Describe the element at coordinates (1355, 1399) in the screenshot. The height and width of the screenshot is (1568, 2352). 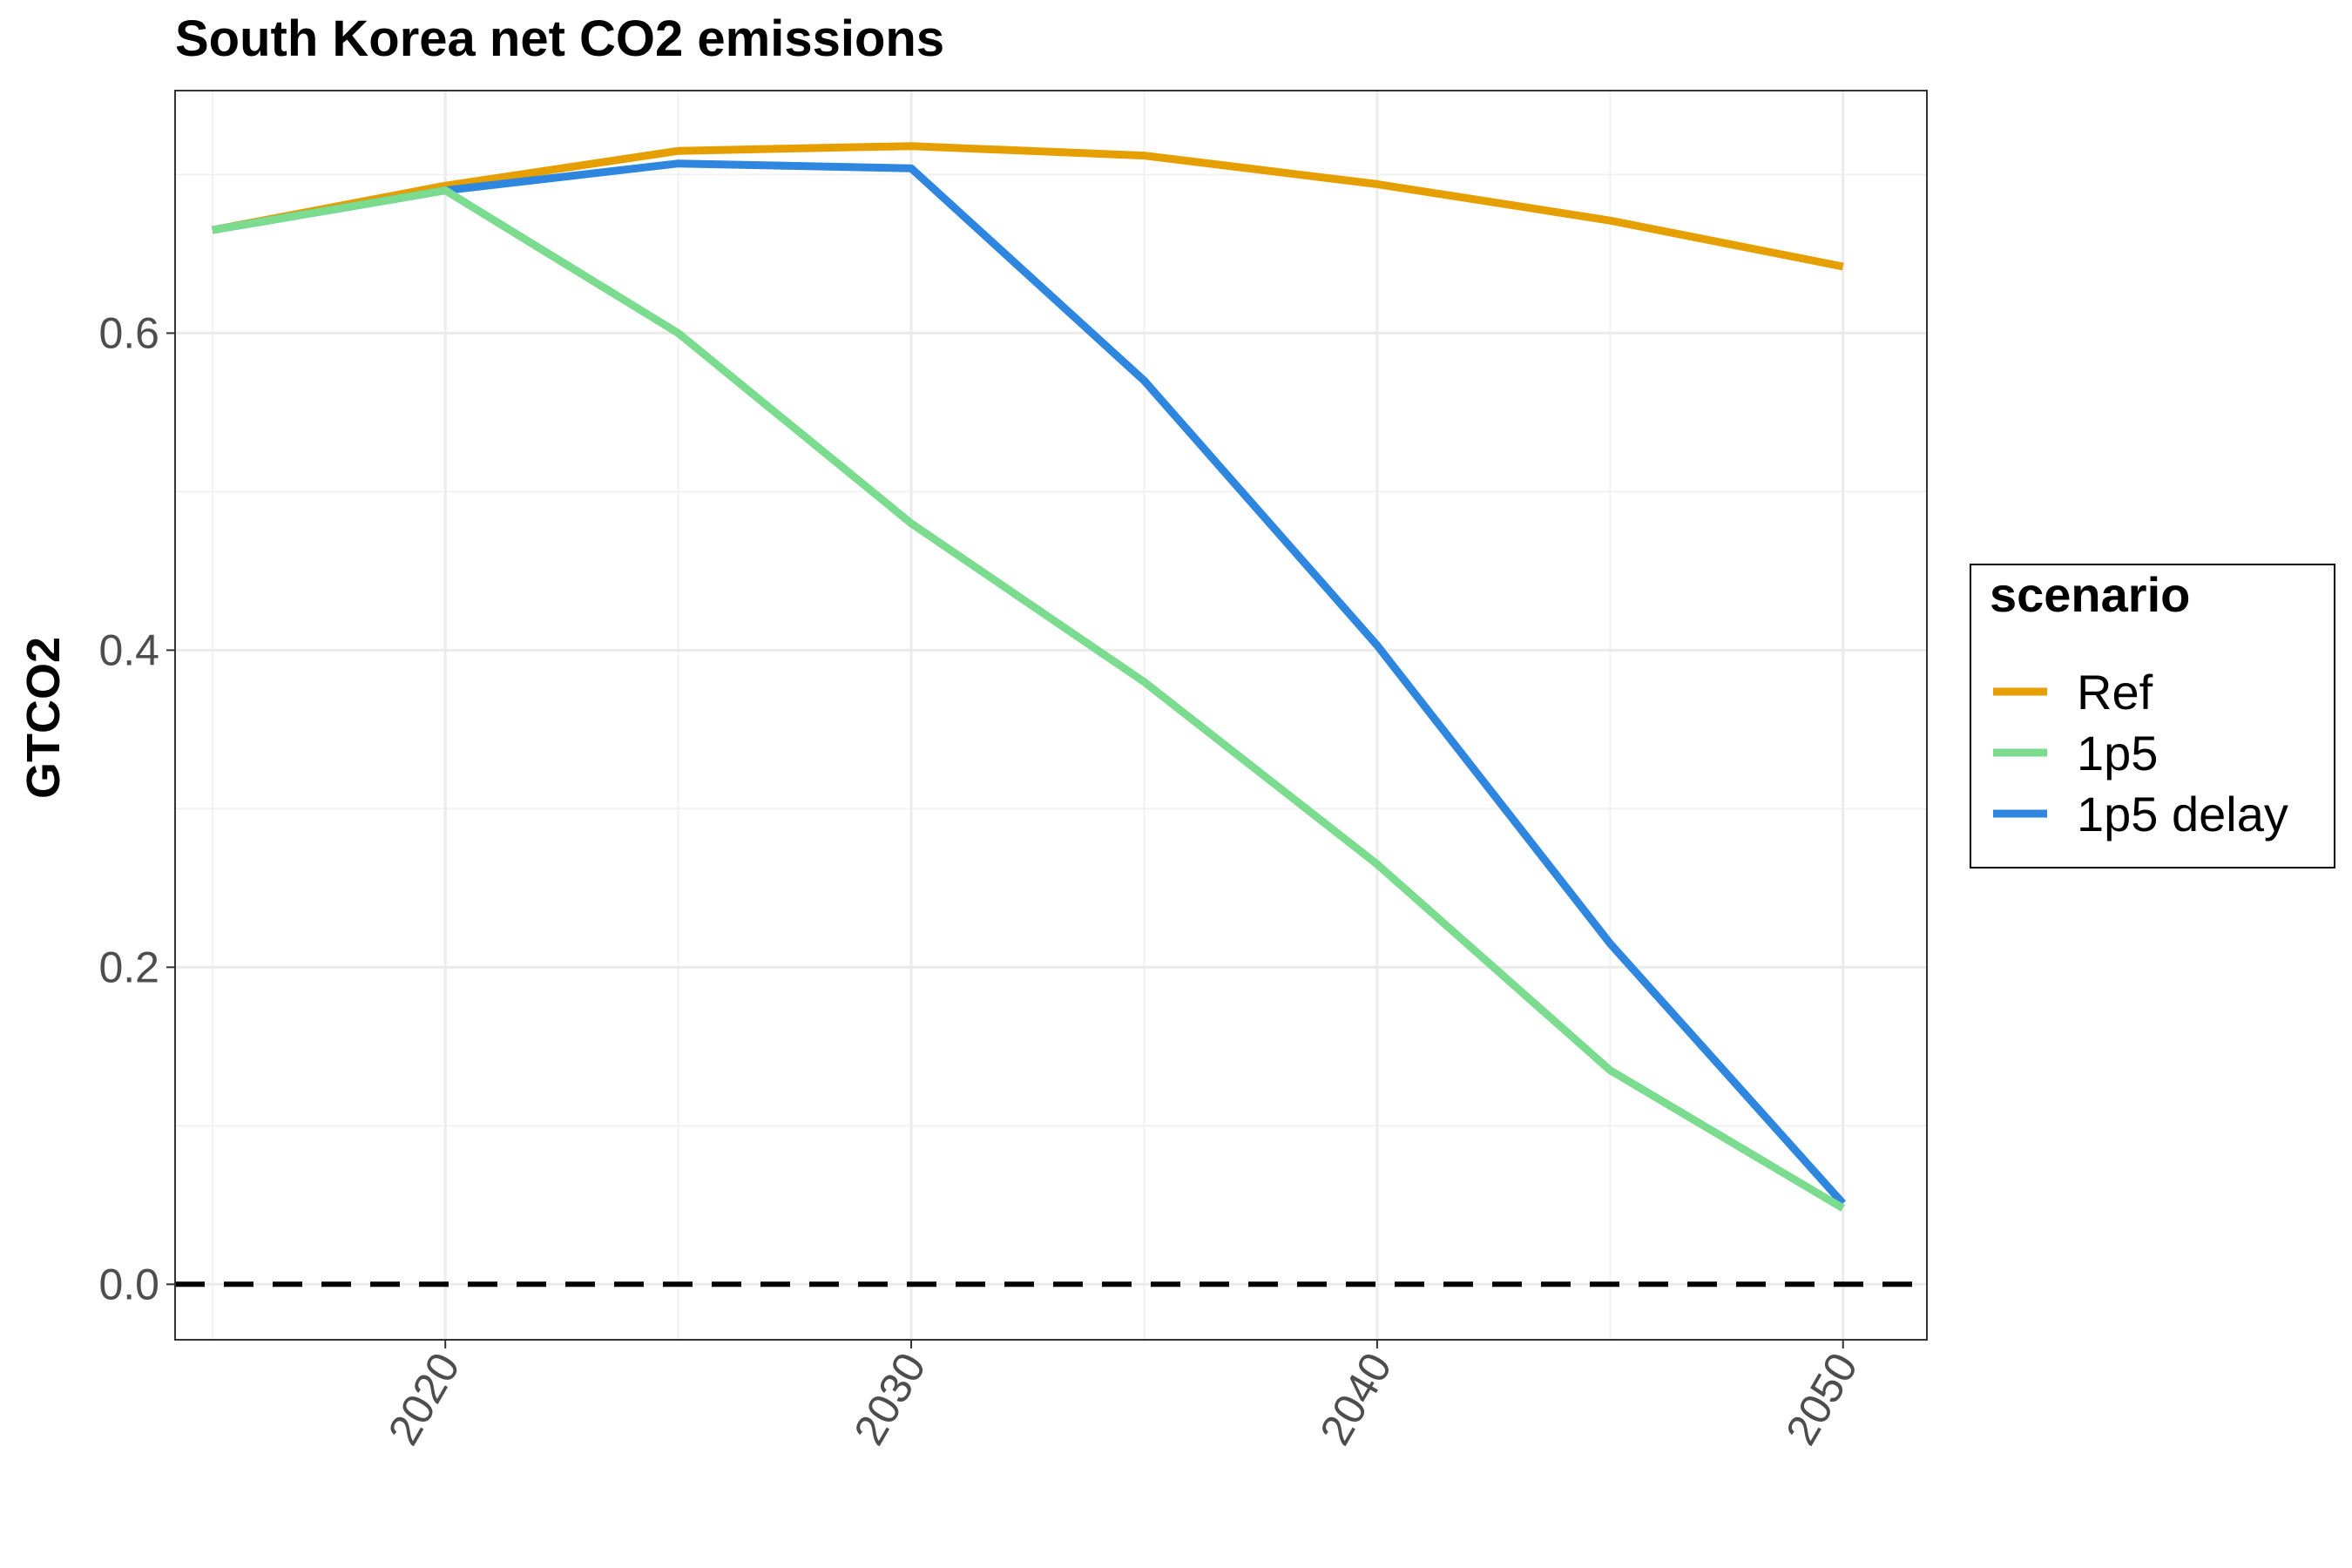
I see `x-tick-label: 2040` at that location.